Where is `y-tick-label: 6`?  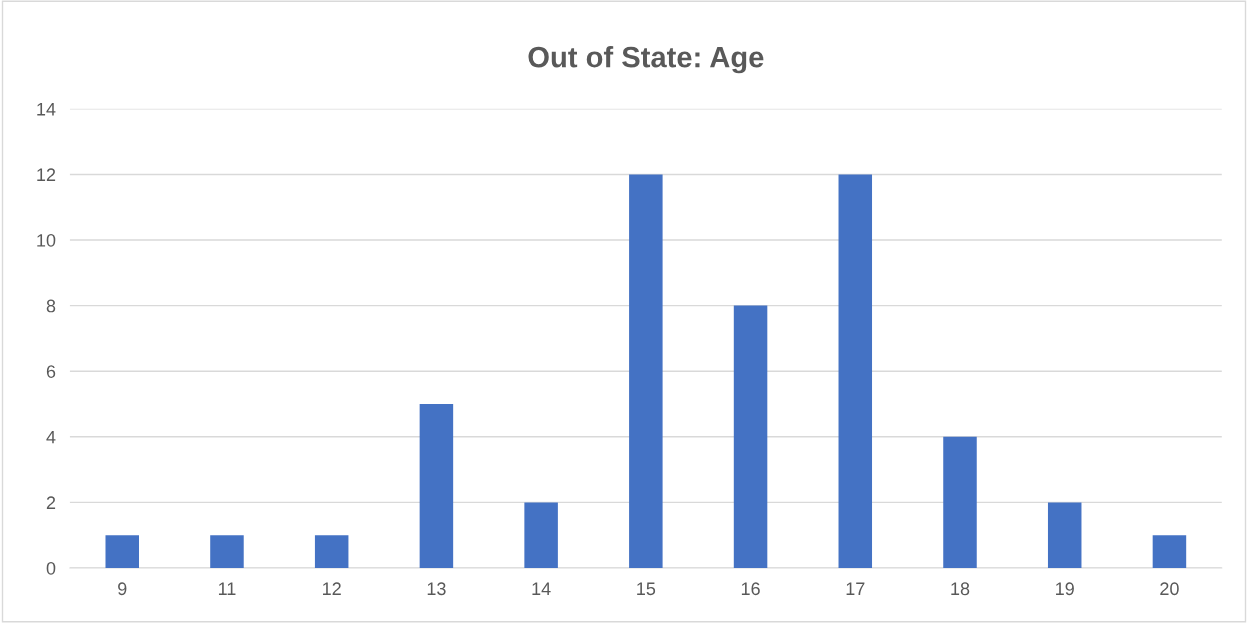
y-tick-label: 6 is located at coordinates (51, 371).